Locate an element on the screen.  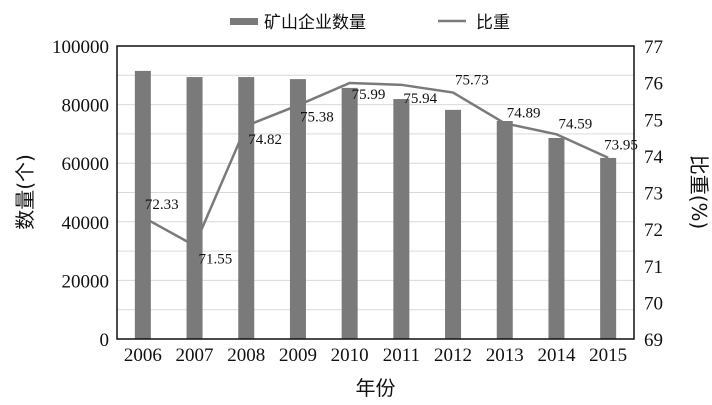
data-label: 74.89 is located at coordinates (524, 113).